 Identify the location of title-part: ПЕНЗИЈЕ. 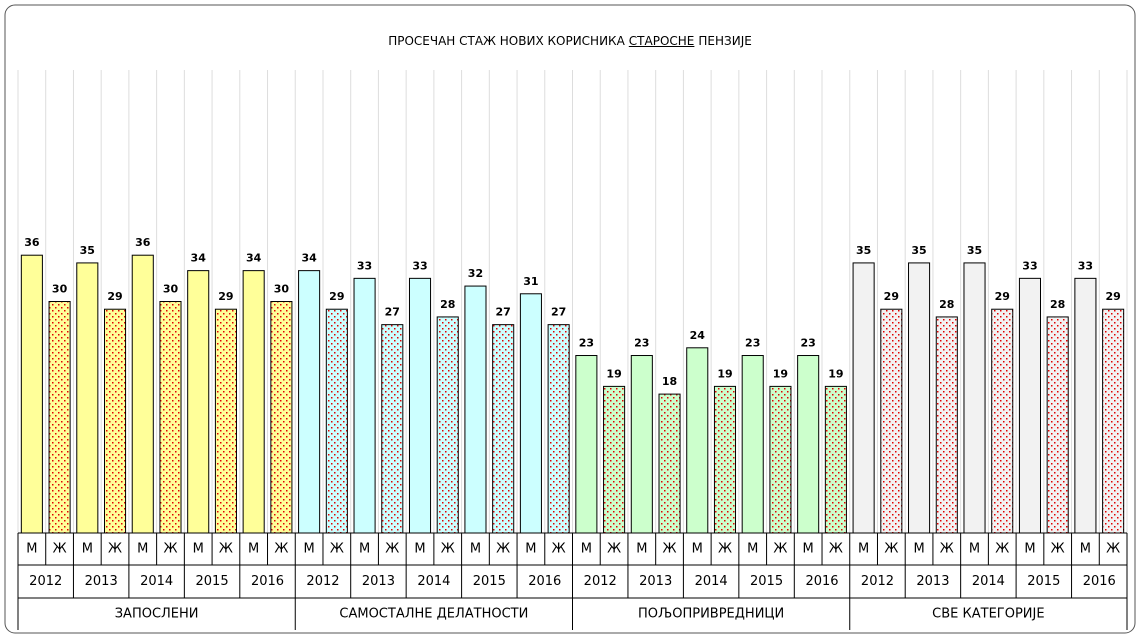
(725, 41).